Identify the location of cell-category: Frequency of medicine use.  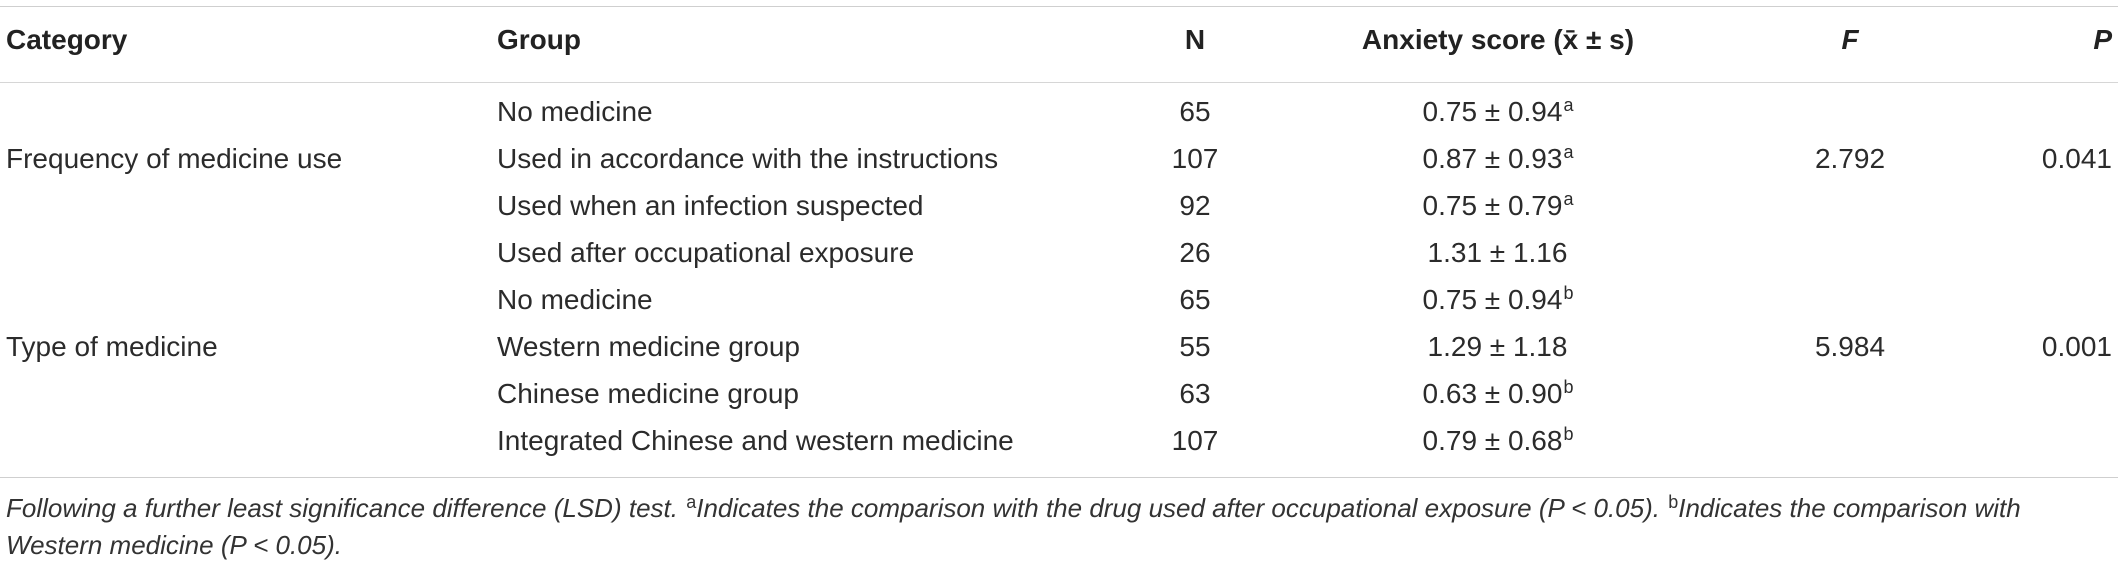
(174, 158).